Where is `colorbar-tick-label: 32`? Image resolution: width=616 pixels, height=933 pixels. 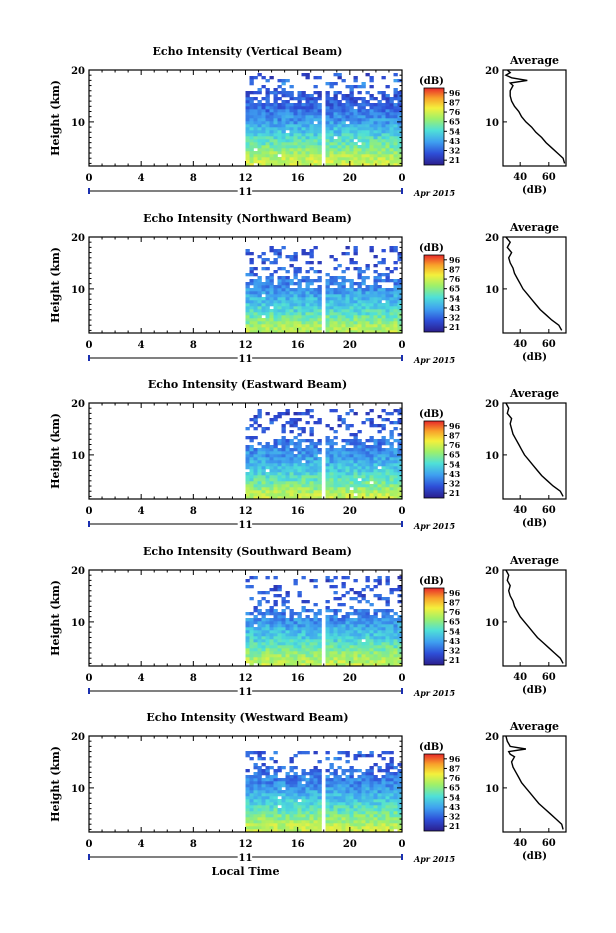 colorbar-tick-label: 32 is located at coordinates (454, 651).